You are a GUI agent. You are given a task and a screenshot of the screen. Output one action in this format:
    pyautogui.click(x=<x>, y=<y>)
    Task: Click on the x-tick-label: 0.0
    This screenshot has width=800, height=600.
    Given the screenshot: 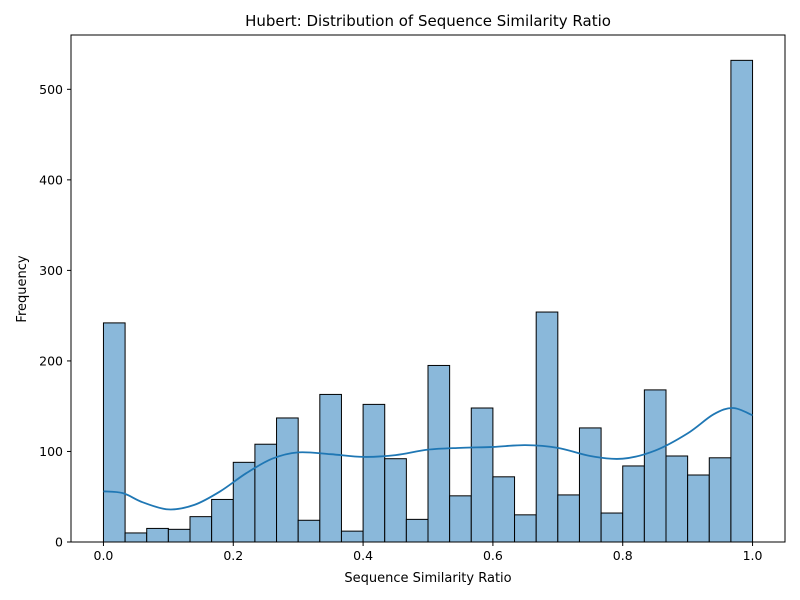 What is the action you would take?
    pyautogui.click(x=104, y=555)
    